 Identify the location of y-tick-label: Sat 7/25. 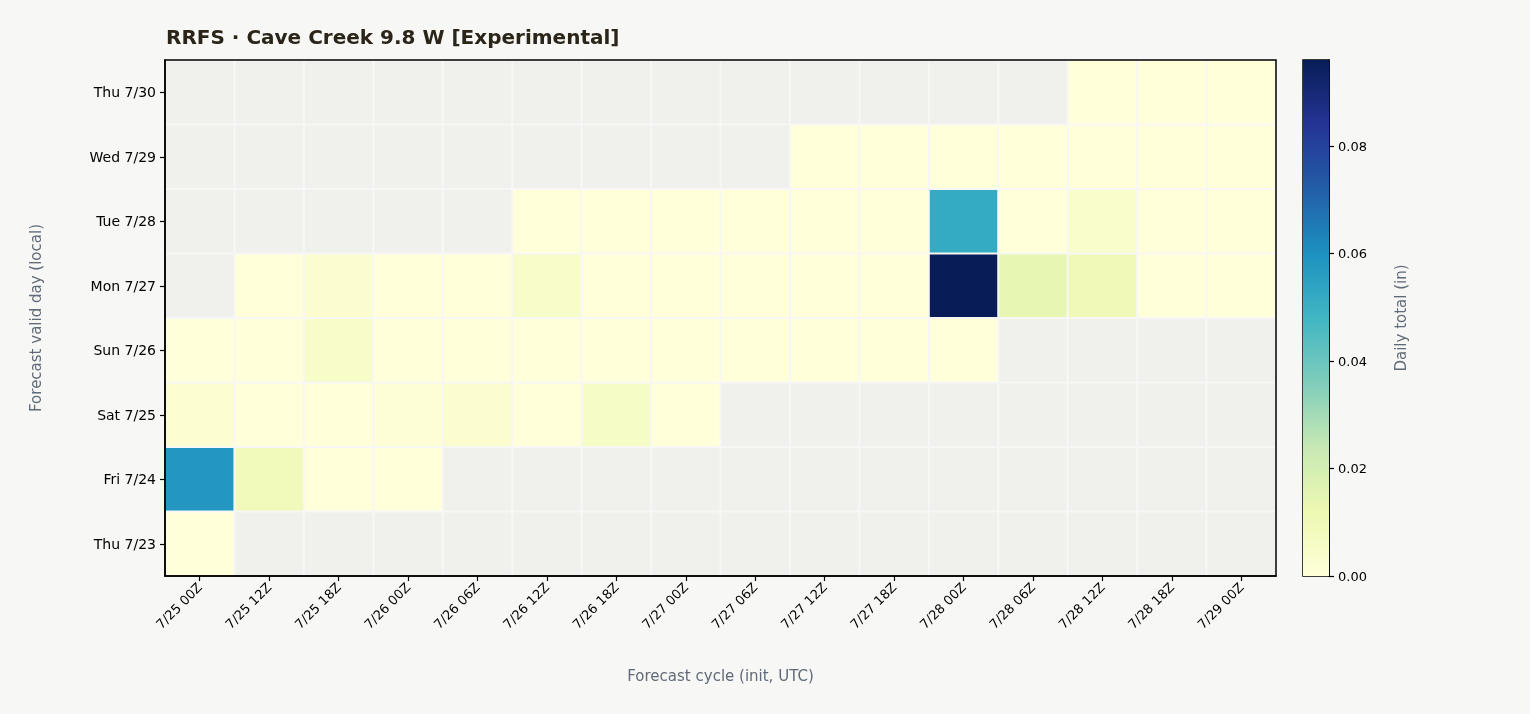
(126, 414).